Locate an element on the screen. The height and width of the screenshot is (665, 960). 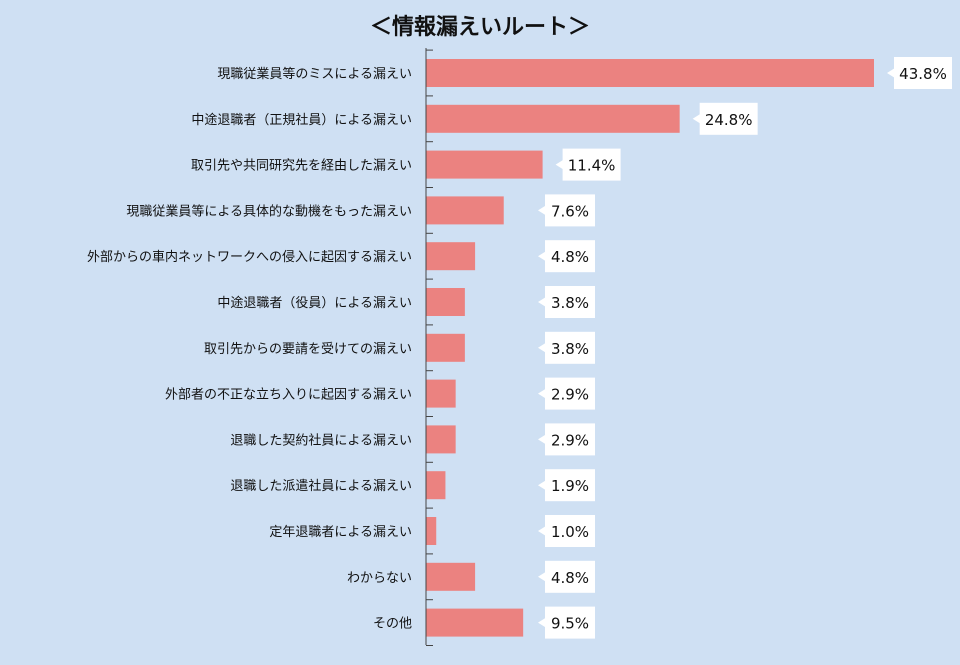
category-label: 取引先からの要請を受けての漏えい is located at coordinates (308, 349).